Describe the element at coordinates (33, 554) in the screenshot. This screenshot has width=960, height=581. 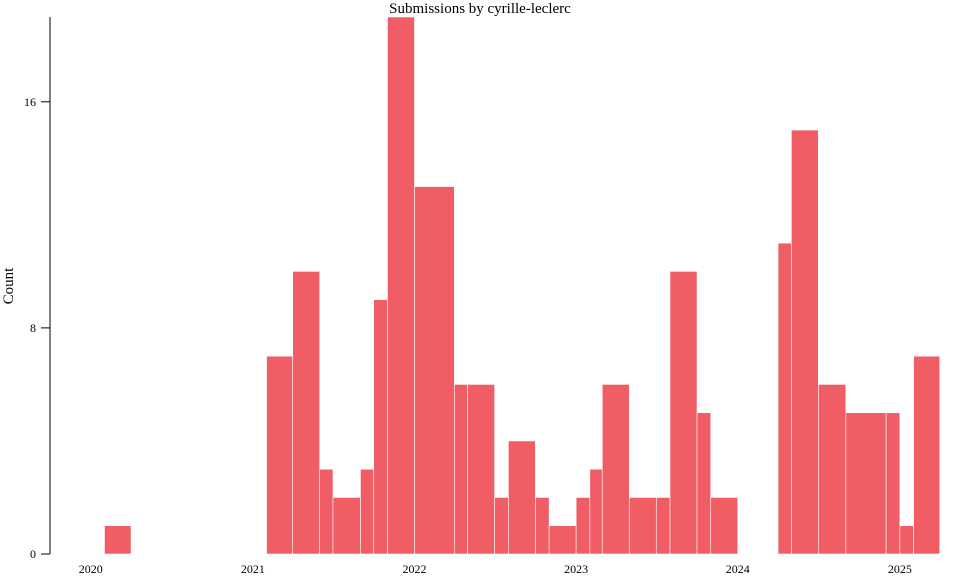
I see `y-tick-label: 0` at that location.